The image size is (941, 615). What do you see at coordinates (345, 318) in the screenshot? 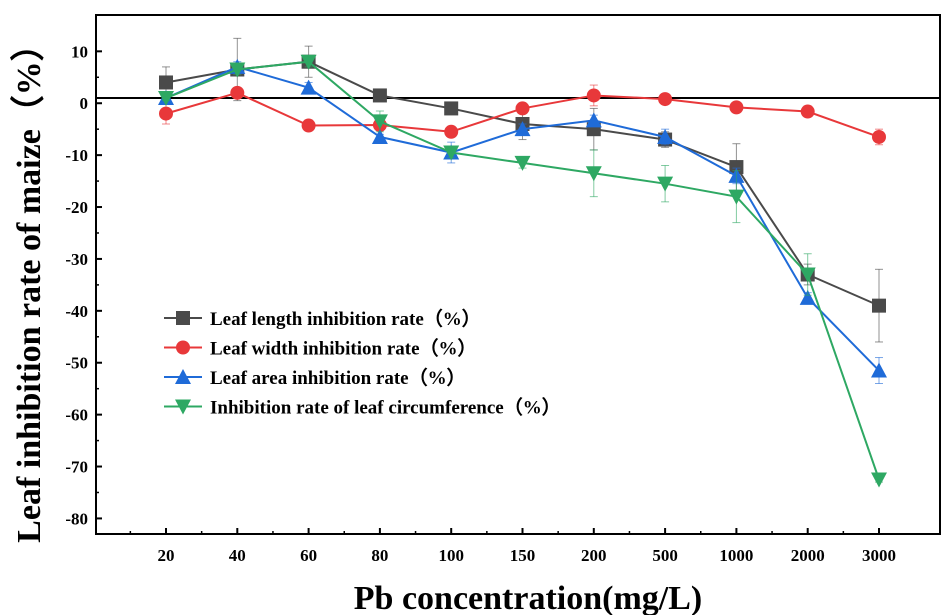
I see `legend-label: Leaf length inhibition rate（%）` at bounding box center [345, 318].